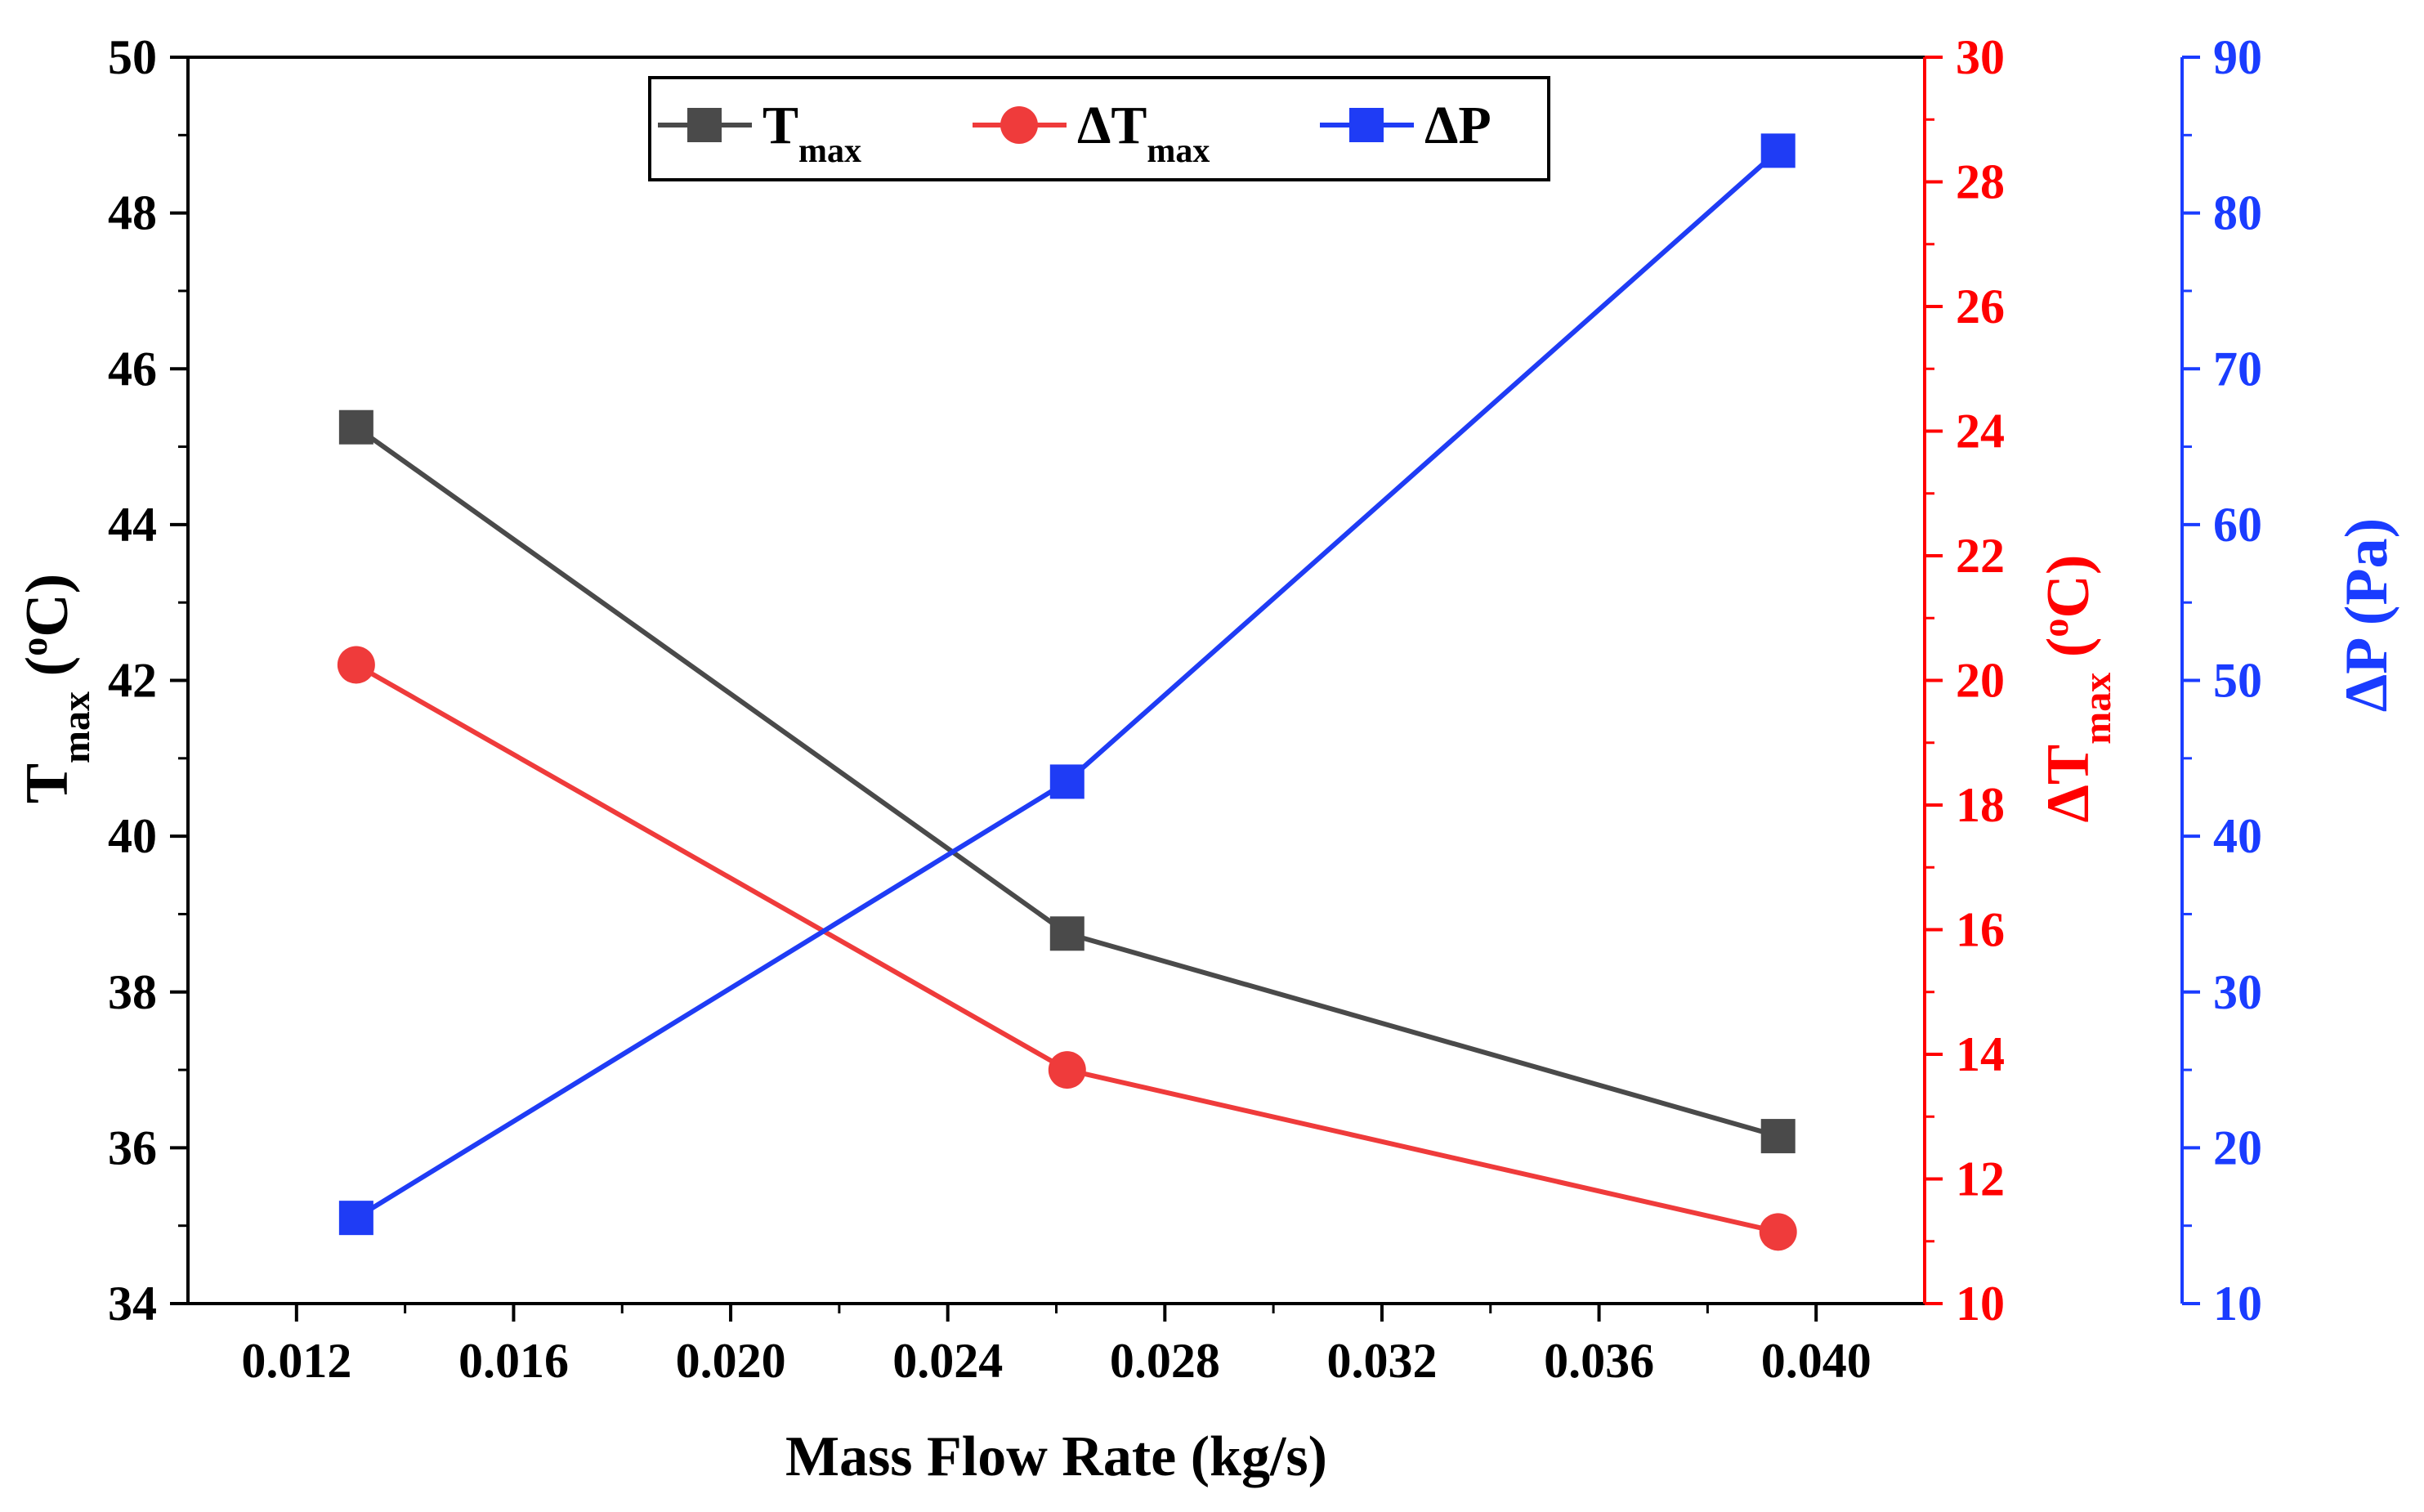 Image resolution: width=2424 pixels, height=1512 pixels. I want to click on x-tick-label: 0.036, so click(1599, 1361).